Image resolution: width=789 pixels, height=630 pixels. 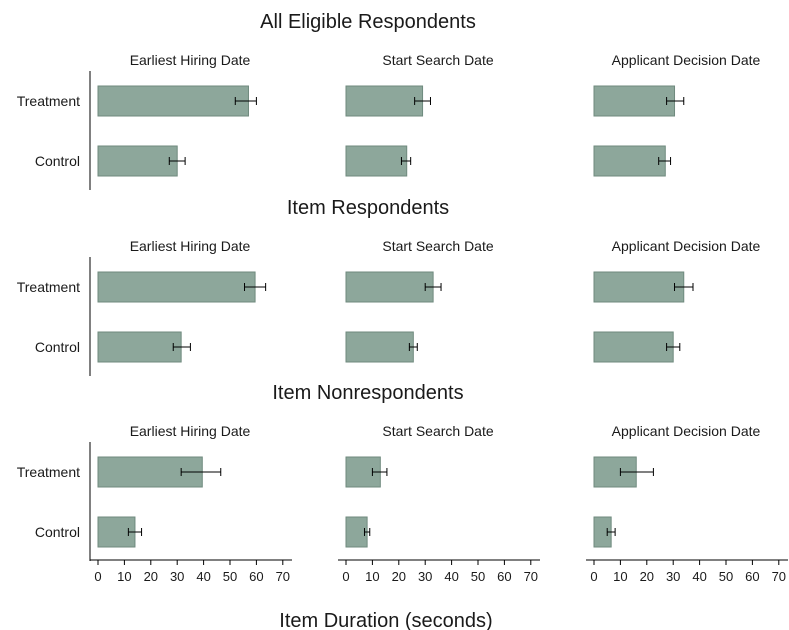 I want to click on x-axis-1: 0 10 20 30 40 50 60 70, so click(x=191, y=571).